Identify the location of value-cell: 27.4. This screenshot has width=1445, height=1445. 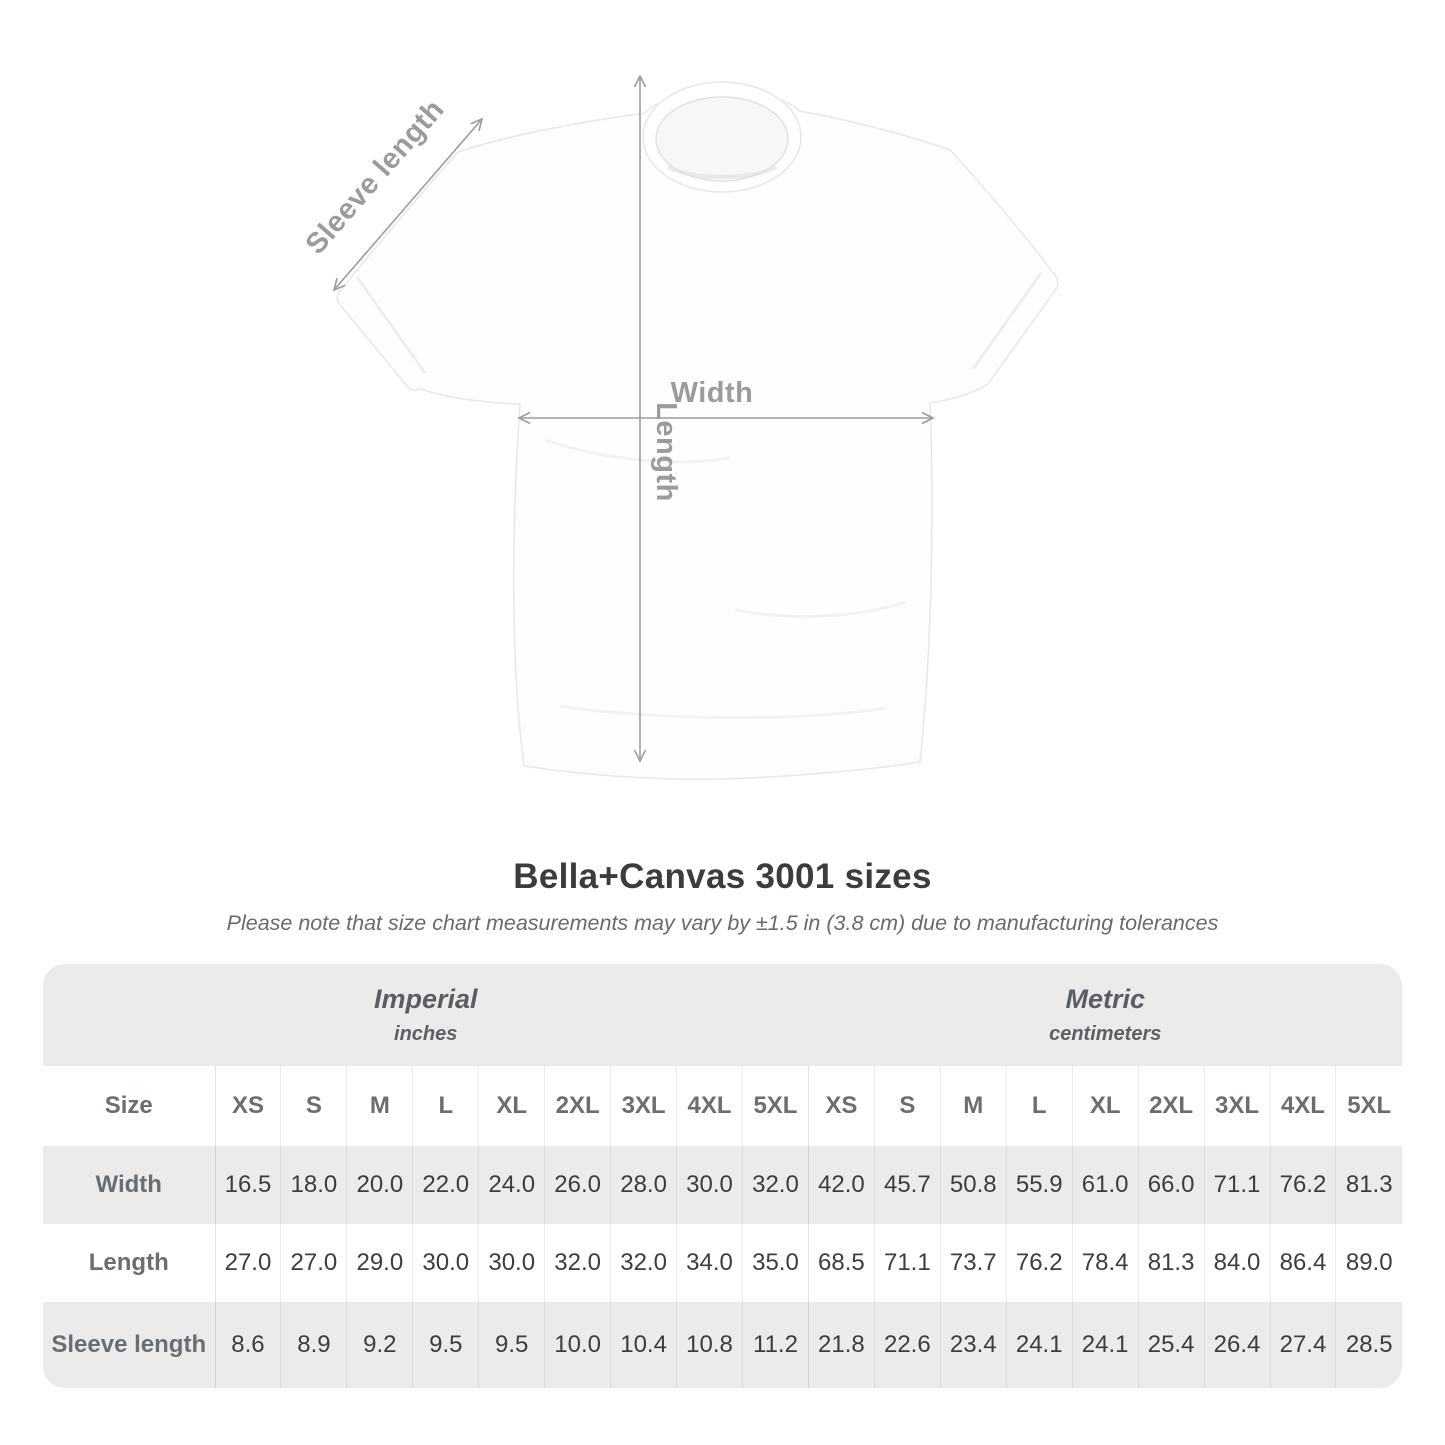
(1302, 1344).